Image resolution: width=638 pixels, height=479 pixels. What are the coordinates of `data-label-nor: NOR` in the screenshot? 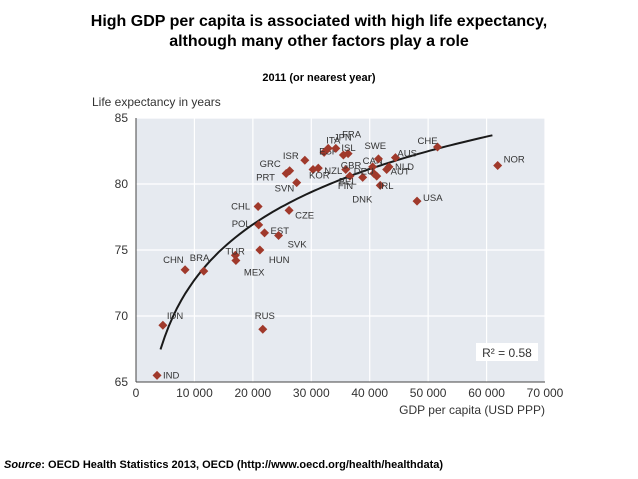 It's located at (514, 160).